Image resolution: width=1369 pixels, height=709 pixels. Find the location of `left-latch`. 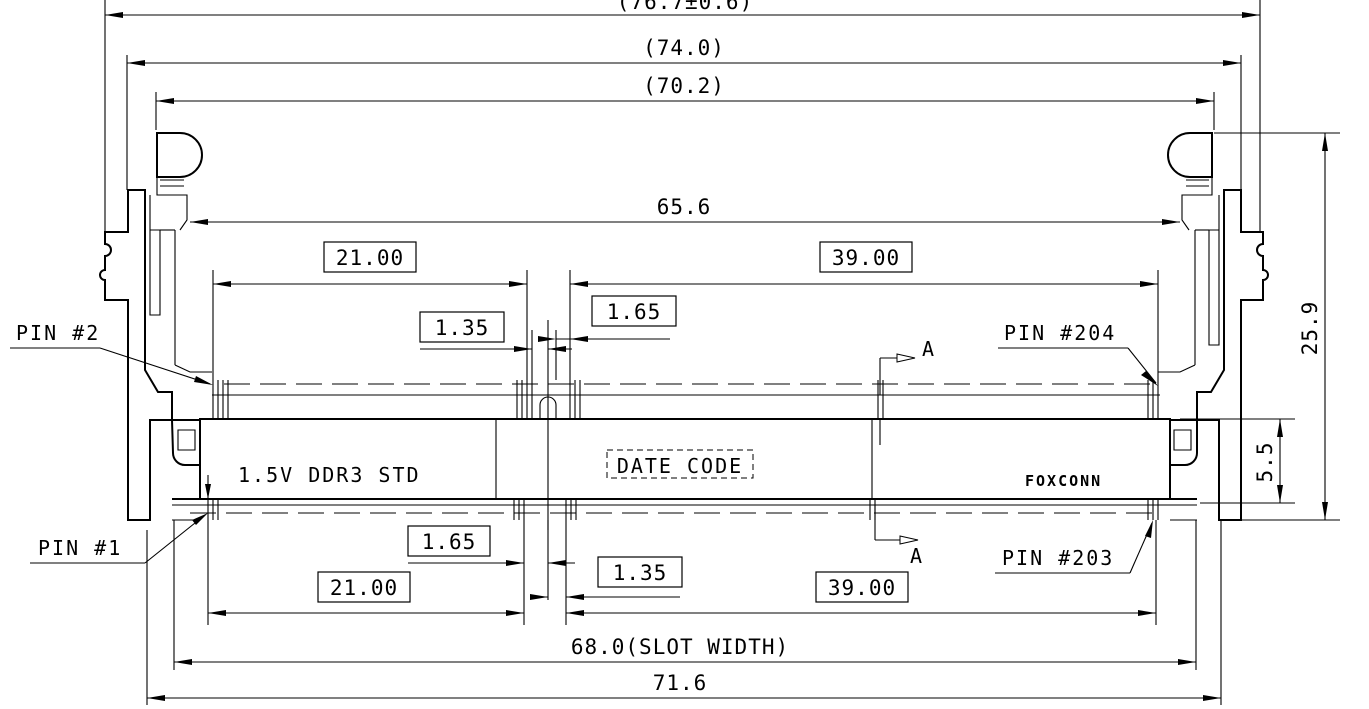

left-latch is located at coordinates (155, 326).